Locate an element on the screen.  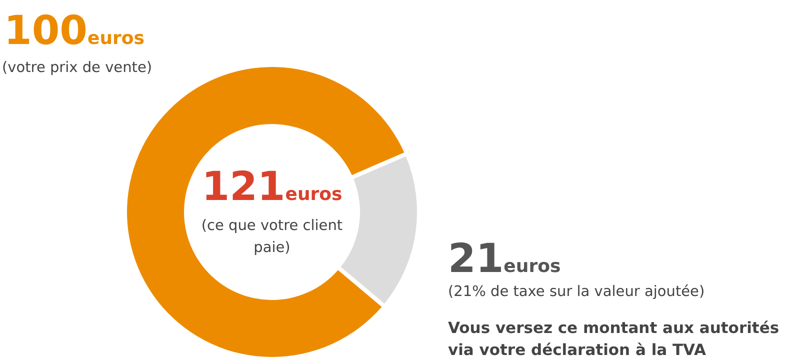
slice-label: (votre prix de vente) is located at coordinates (77, 68).